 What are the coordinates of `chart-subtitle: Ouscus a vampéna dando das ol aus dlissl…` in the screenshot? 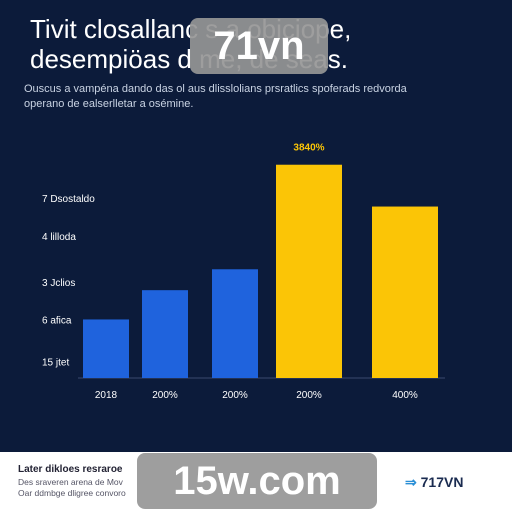 It's located at (215, 96).